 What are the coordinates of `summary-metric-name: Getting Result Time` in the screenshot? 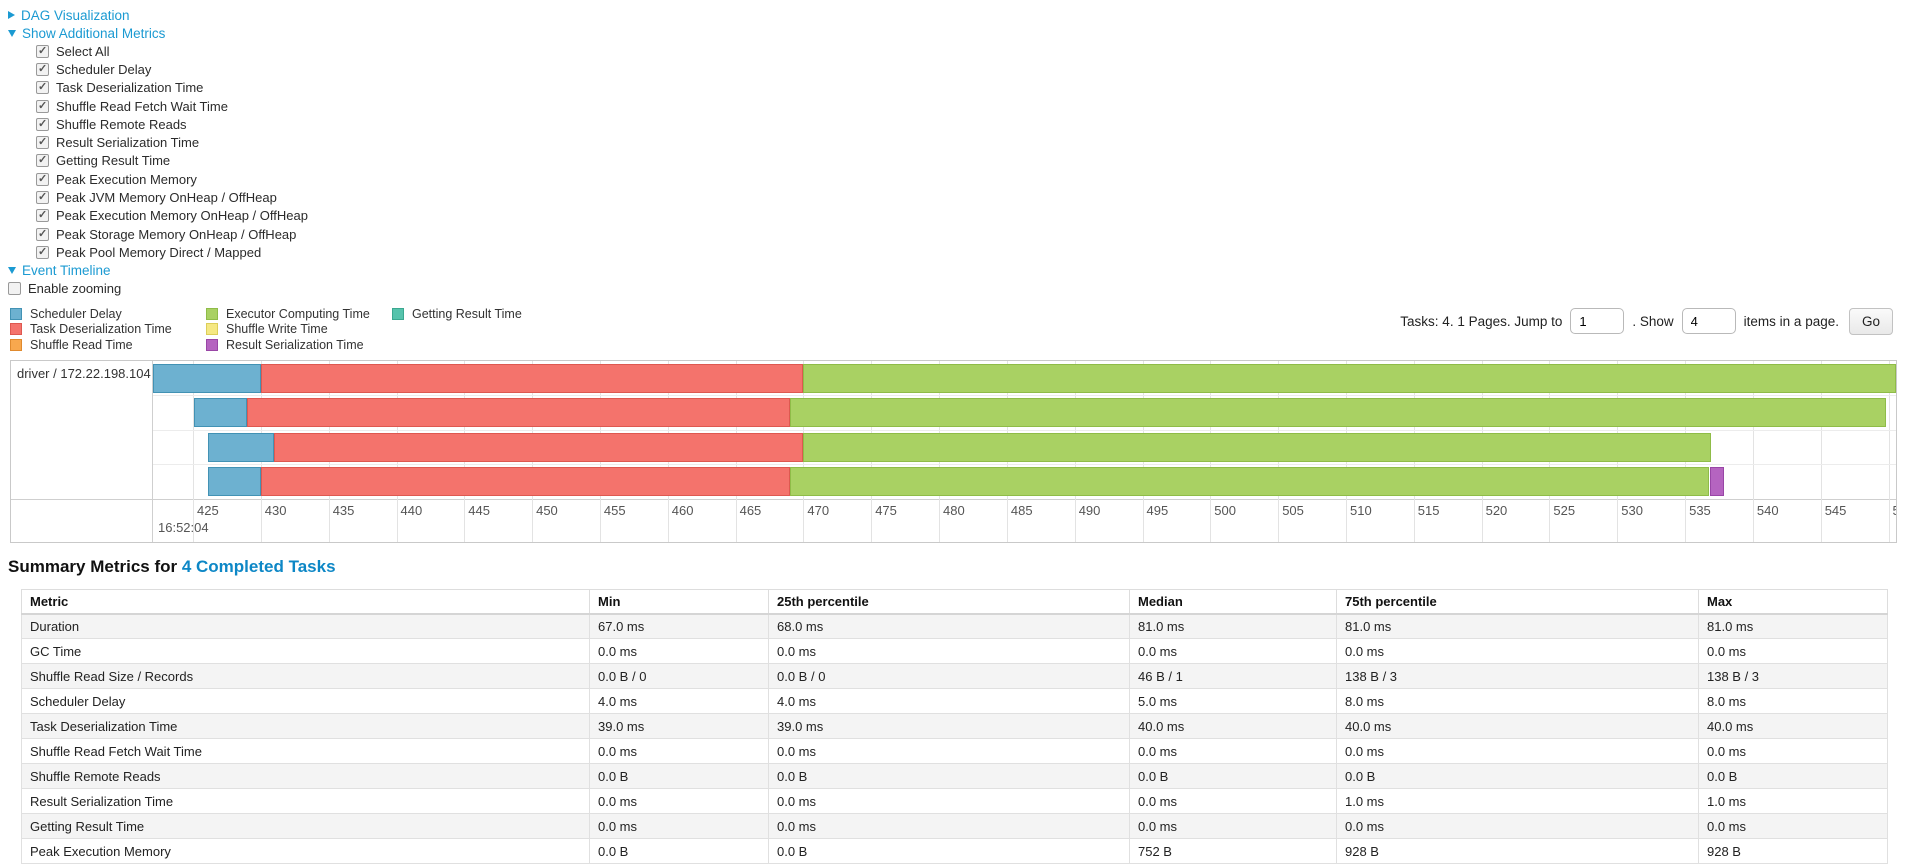 It's located at (305, 826).